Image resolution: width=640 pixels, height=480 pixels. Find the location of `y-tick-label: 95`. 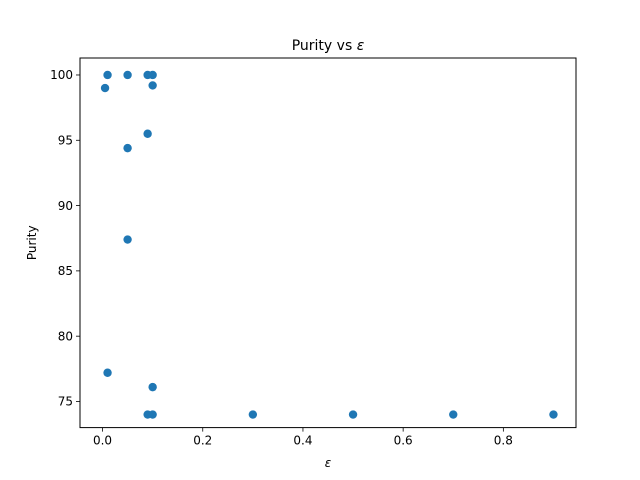

y-tick-label: 95 is located at coordinates (65, 140).